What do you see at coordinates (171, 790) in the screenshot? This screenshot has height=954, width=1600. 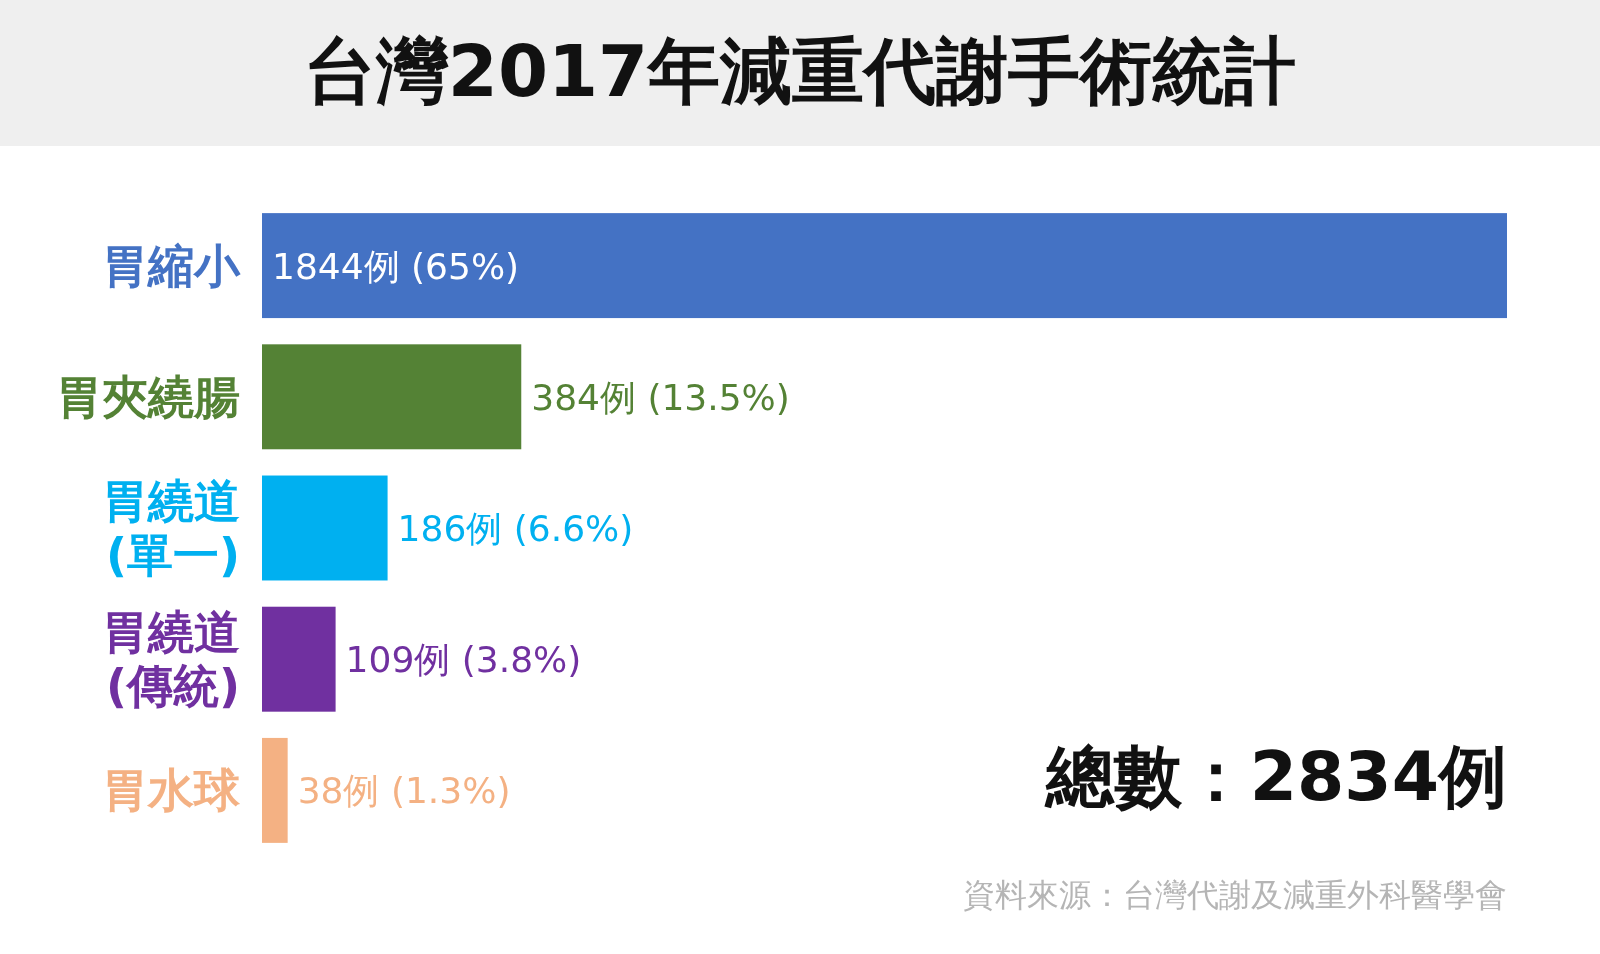 I see `y-tick-label: 胃水球` at bounding box center [171, 790].